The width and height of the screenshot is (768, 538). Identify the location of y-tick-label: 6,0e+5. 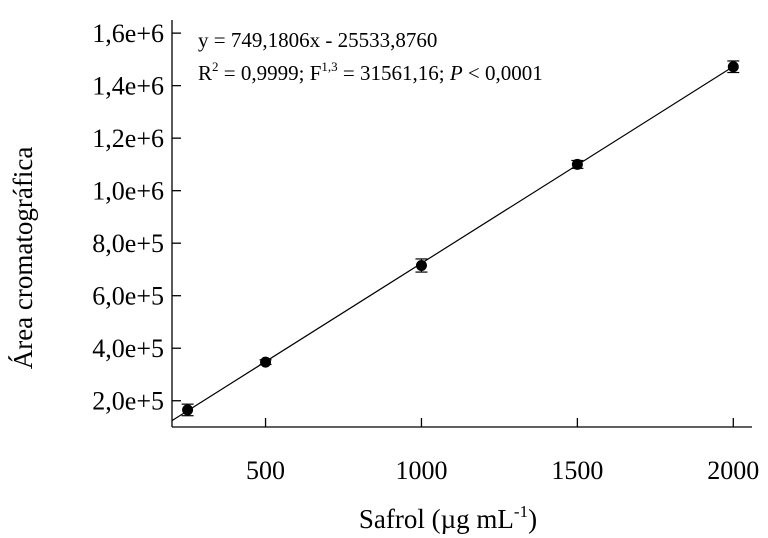
(128, 296).